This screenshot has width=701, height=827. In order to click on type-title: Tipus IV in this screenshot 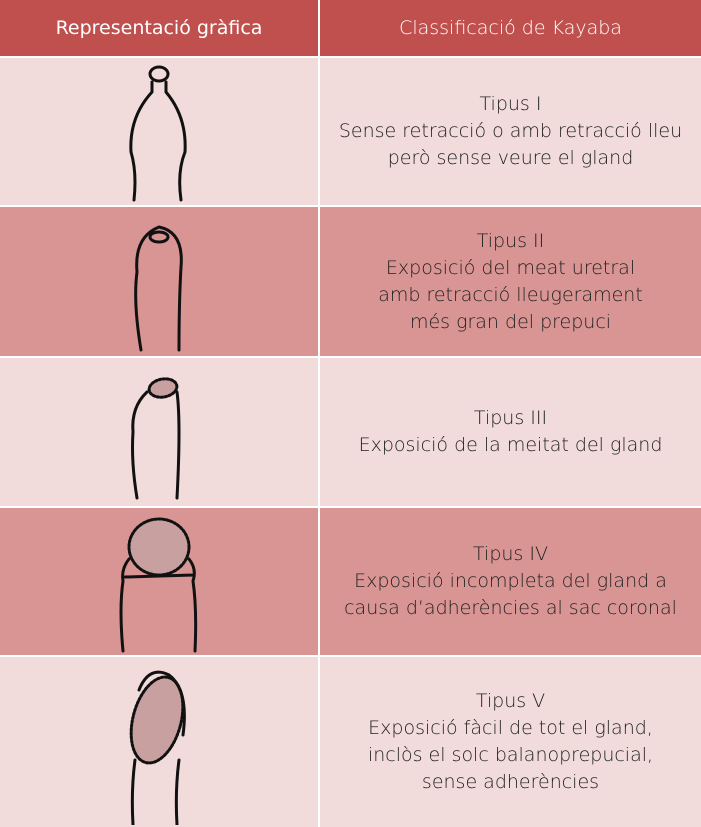, I will do `click(510, 554)`.